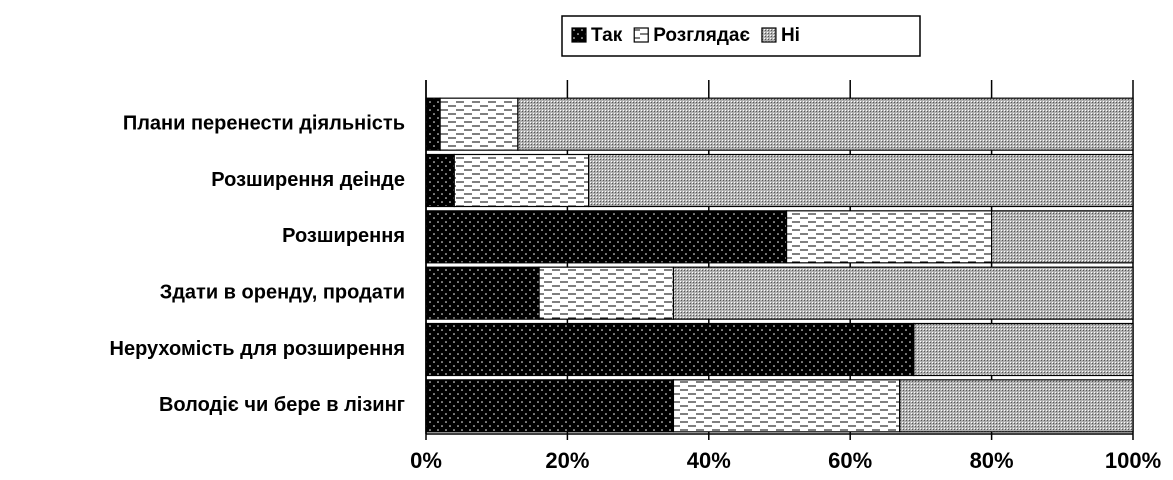 This screenshot has width=1173, height=480. I want to click on y-tick-label: Розширення деінде, so click(308, 180).